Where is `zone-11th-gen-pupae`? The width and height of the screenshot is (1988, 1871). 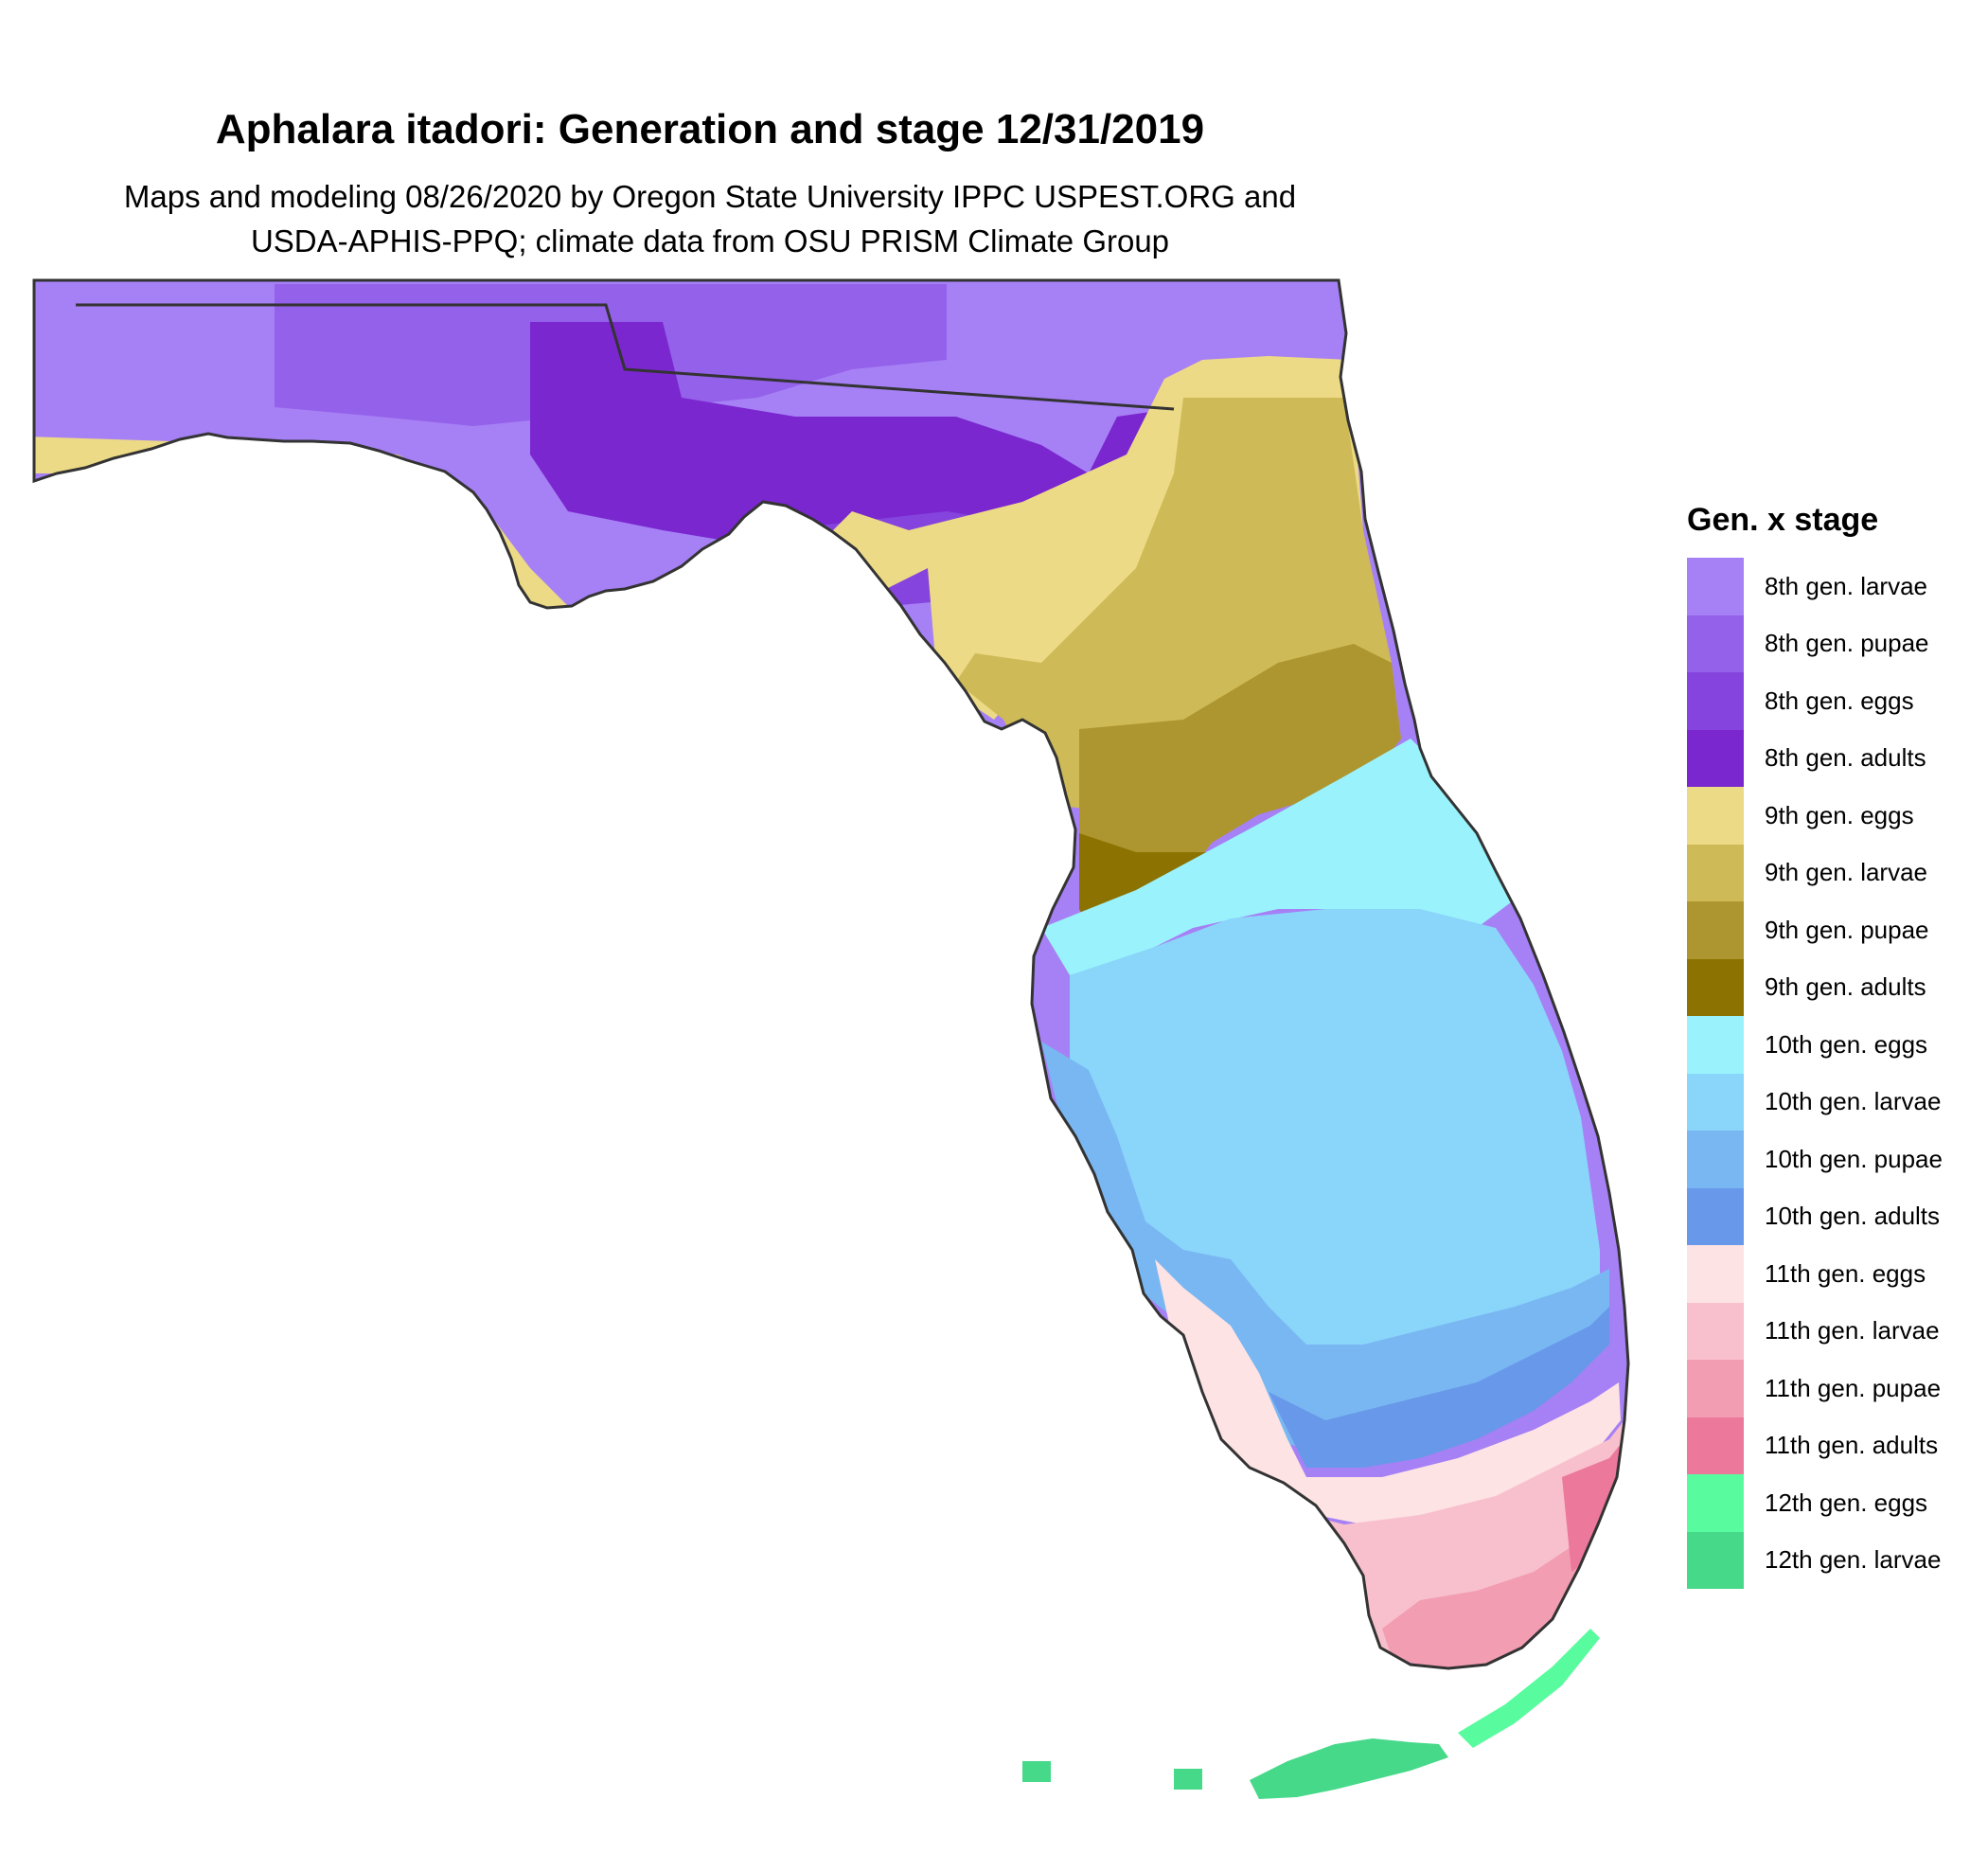 zone-11th-gen-pupae is located at coordinates (1495, 1591).